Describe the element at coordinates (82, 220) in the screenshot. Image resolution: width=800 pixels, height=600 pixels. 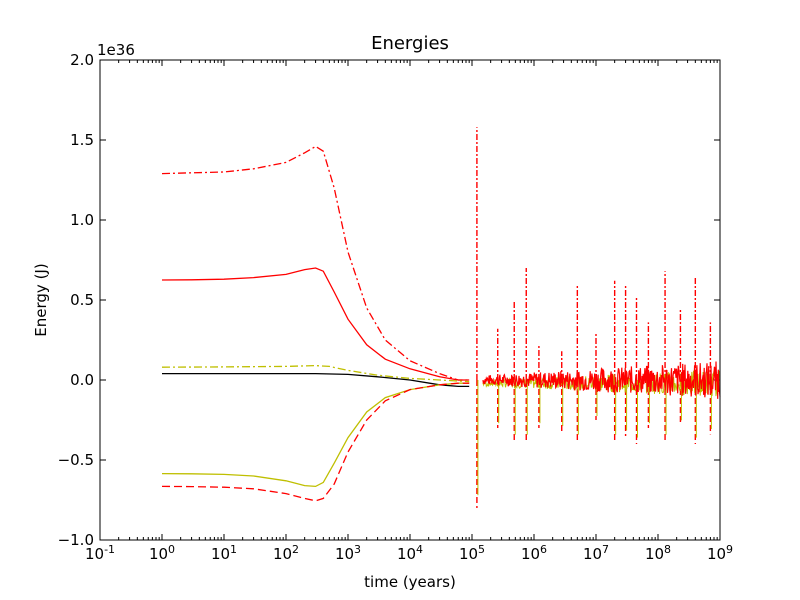
I see `y-tick-label: 1.0` at that location.